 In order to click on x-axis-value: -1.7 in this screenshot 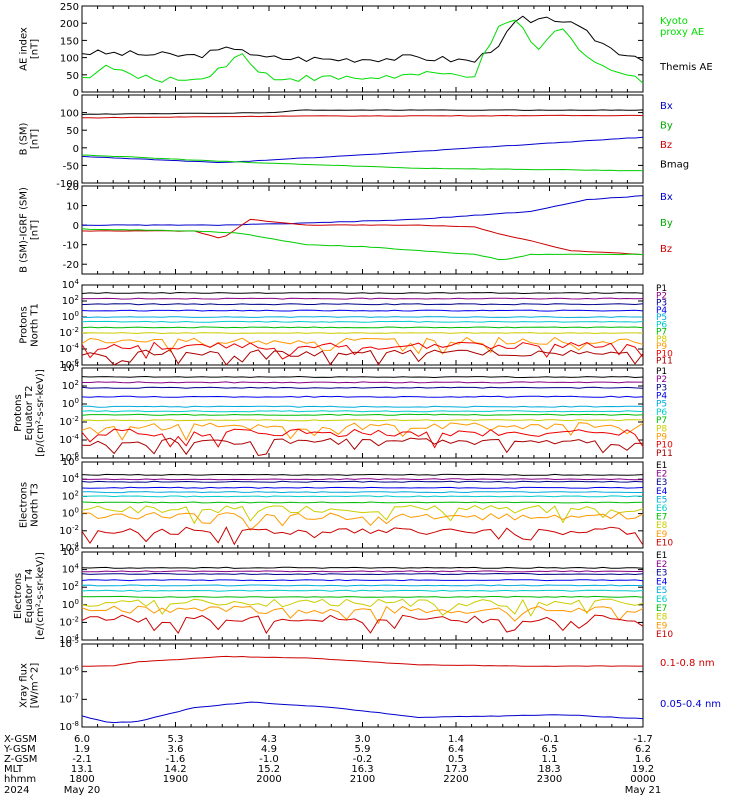, I will do `click(643, 739)`.